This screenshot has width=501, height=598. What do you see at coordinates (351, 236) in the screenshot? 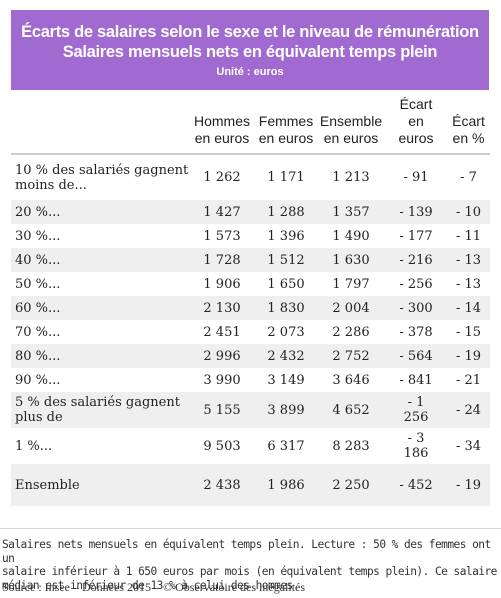
I see `cell-ensemble: 1 490` at bounding box center [351, 236].